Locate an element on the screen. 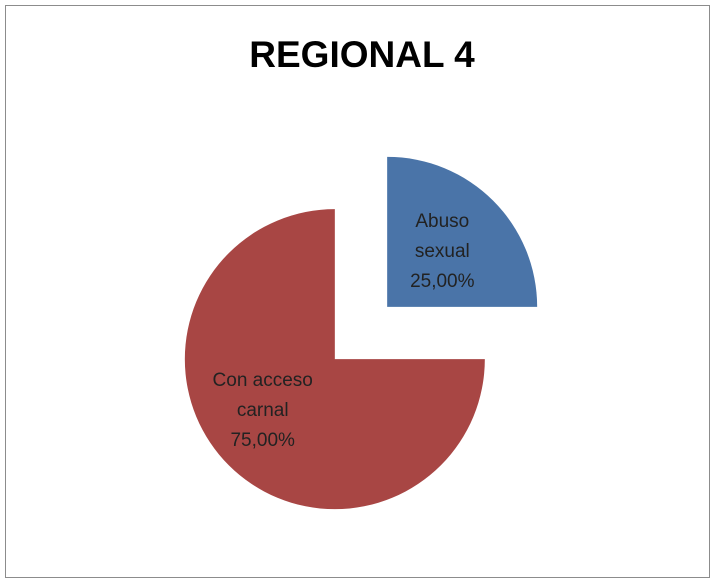  value-label: 25,00% is located at coordinates (442, 281).